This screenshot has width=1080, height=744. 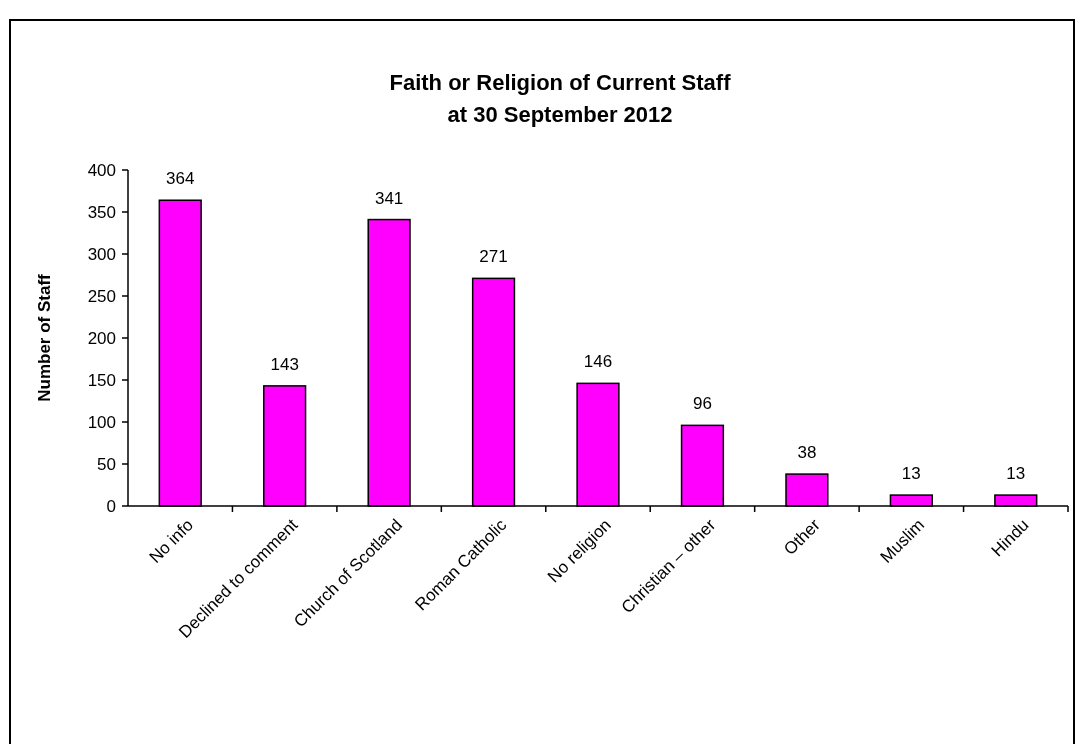 What do you see at coordinates (111, 506) in the screenshot?
I see `y-tick-label: 0` at bounding box center [111, 506].